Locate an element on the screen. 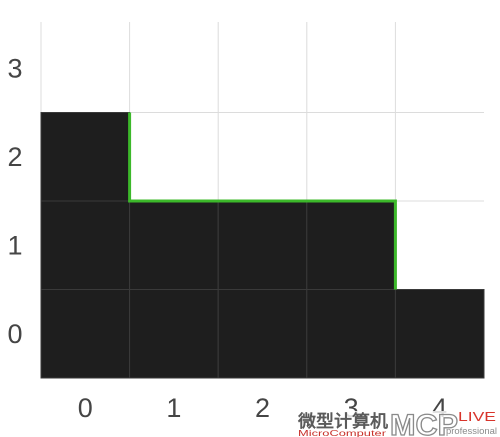  watermark-backdrop is located at coordinates (396, 424).